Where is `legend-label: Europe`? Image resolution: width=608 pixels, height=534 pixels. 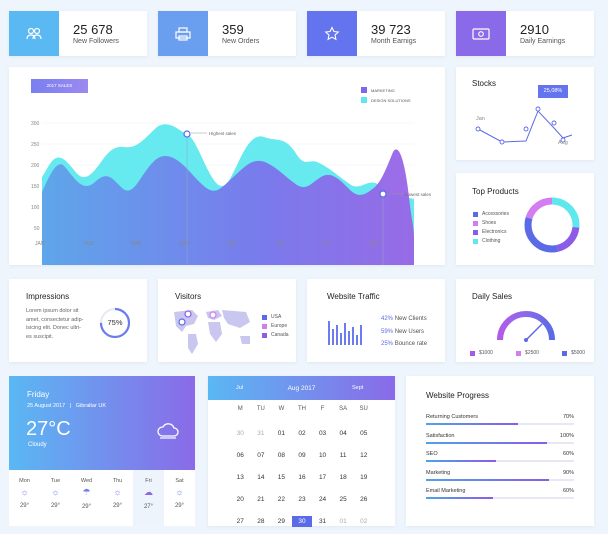 legend-label: Europe is located at coordinates (279, 326).